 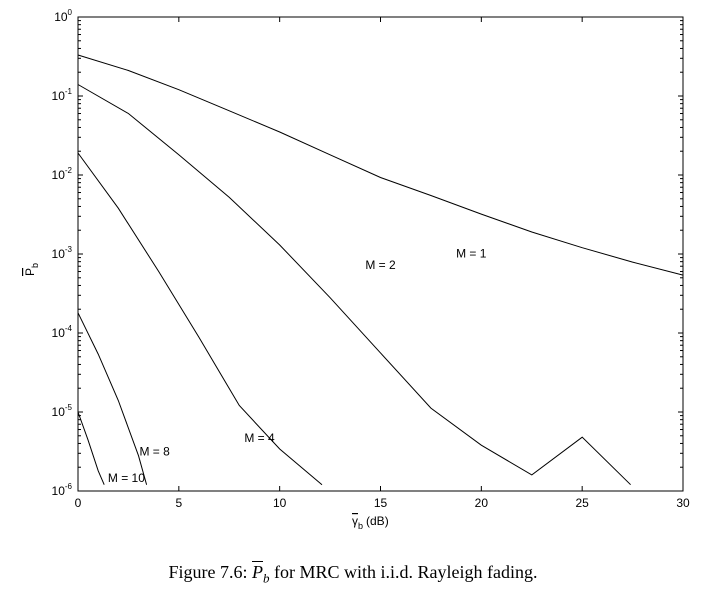 I want to click on curve-m8, so click(x=112, y=398).